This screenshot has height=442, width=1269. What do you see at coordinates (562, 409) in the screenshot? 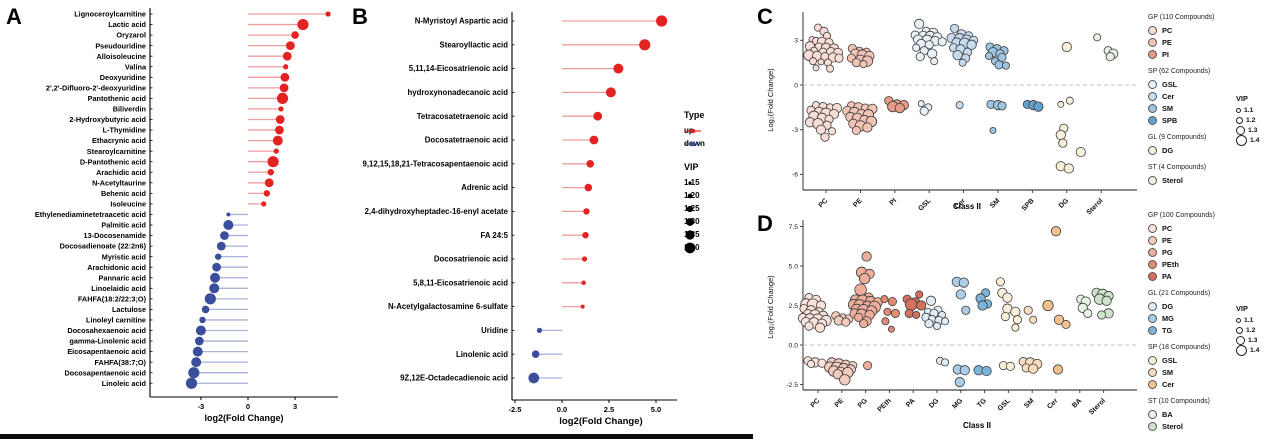
I see `x-tick-label: 0.0` at bounding box center [562, 409].